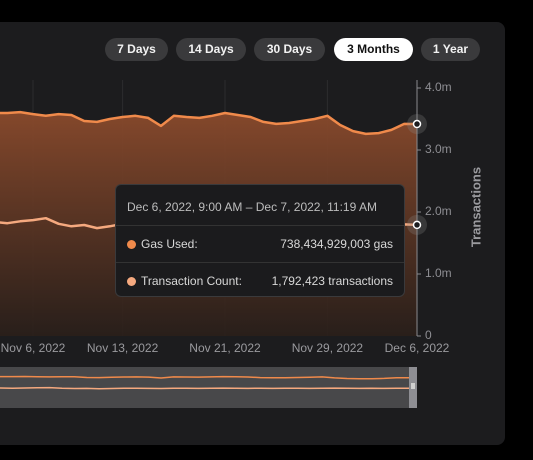 This screenshot has width=533, height=460. What do you see at coordinates (289, 49) in the screenshot?
I see `range-button: 30 Days` at bounding box center [289, 49].